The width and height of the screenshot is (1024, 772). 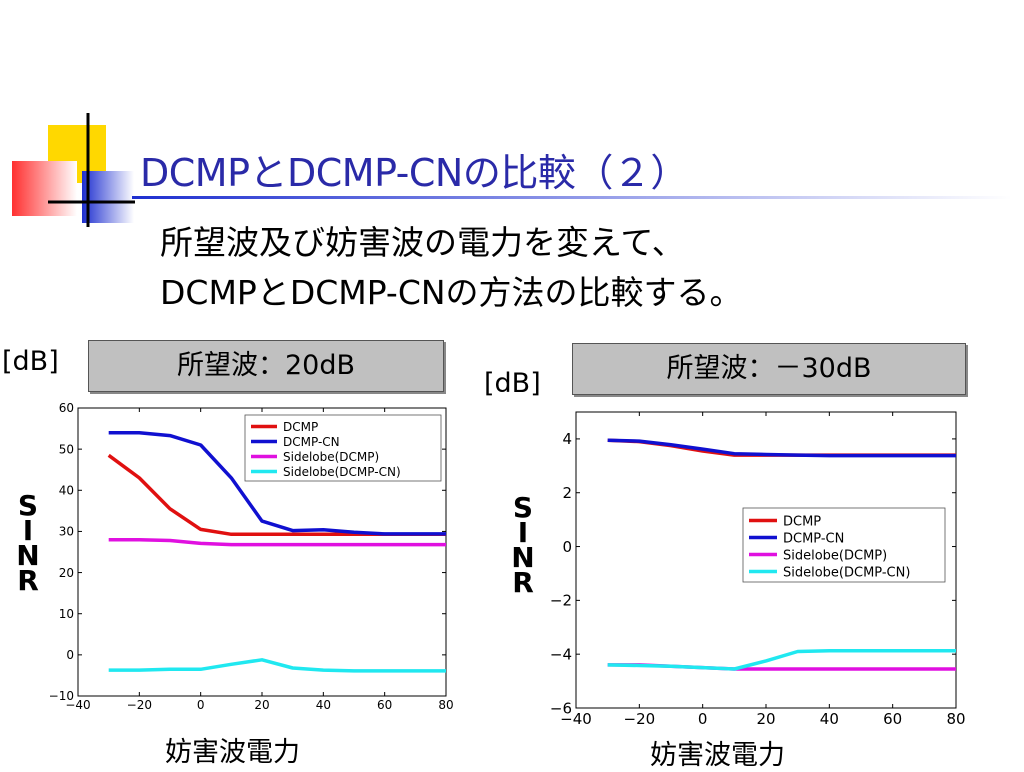 What do you see at coordinates (323, 705) in the screenshot?
I see `chart1-x-tick-label: 40` at bounding box center [323, 705].